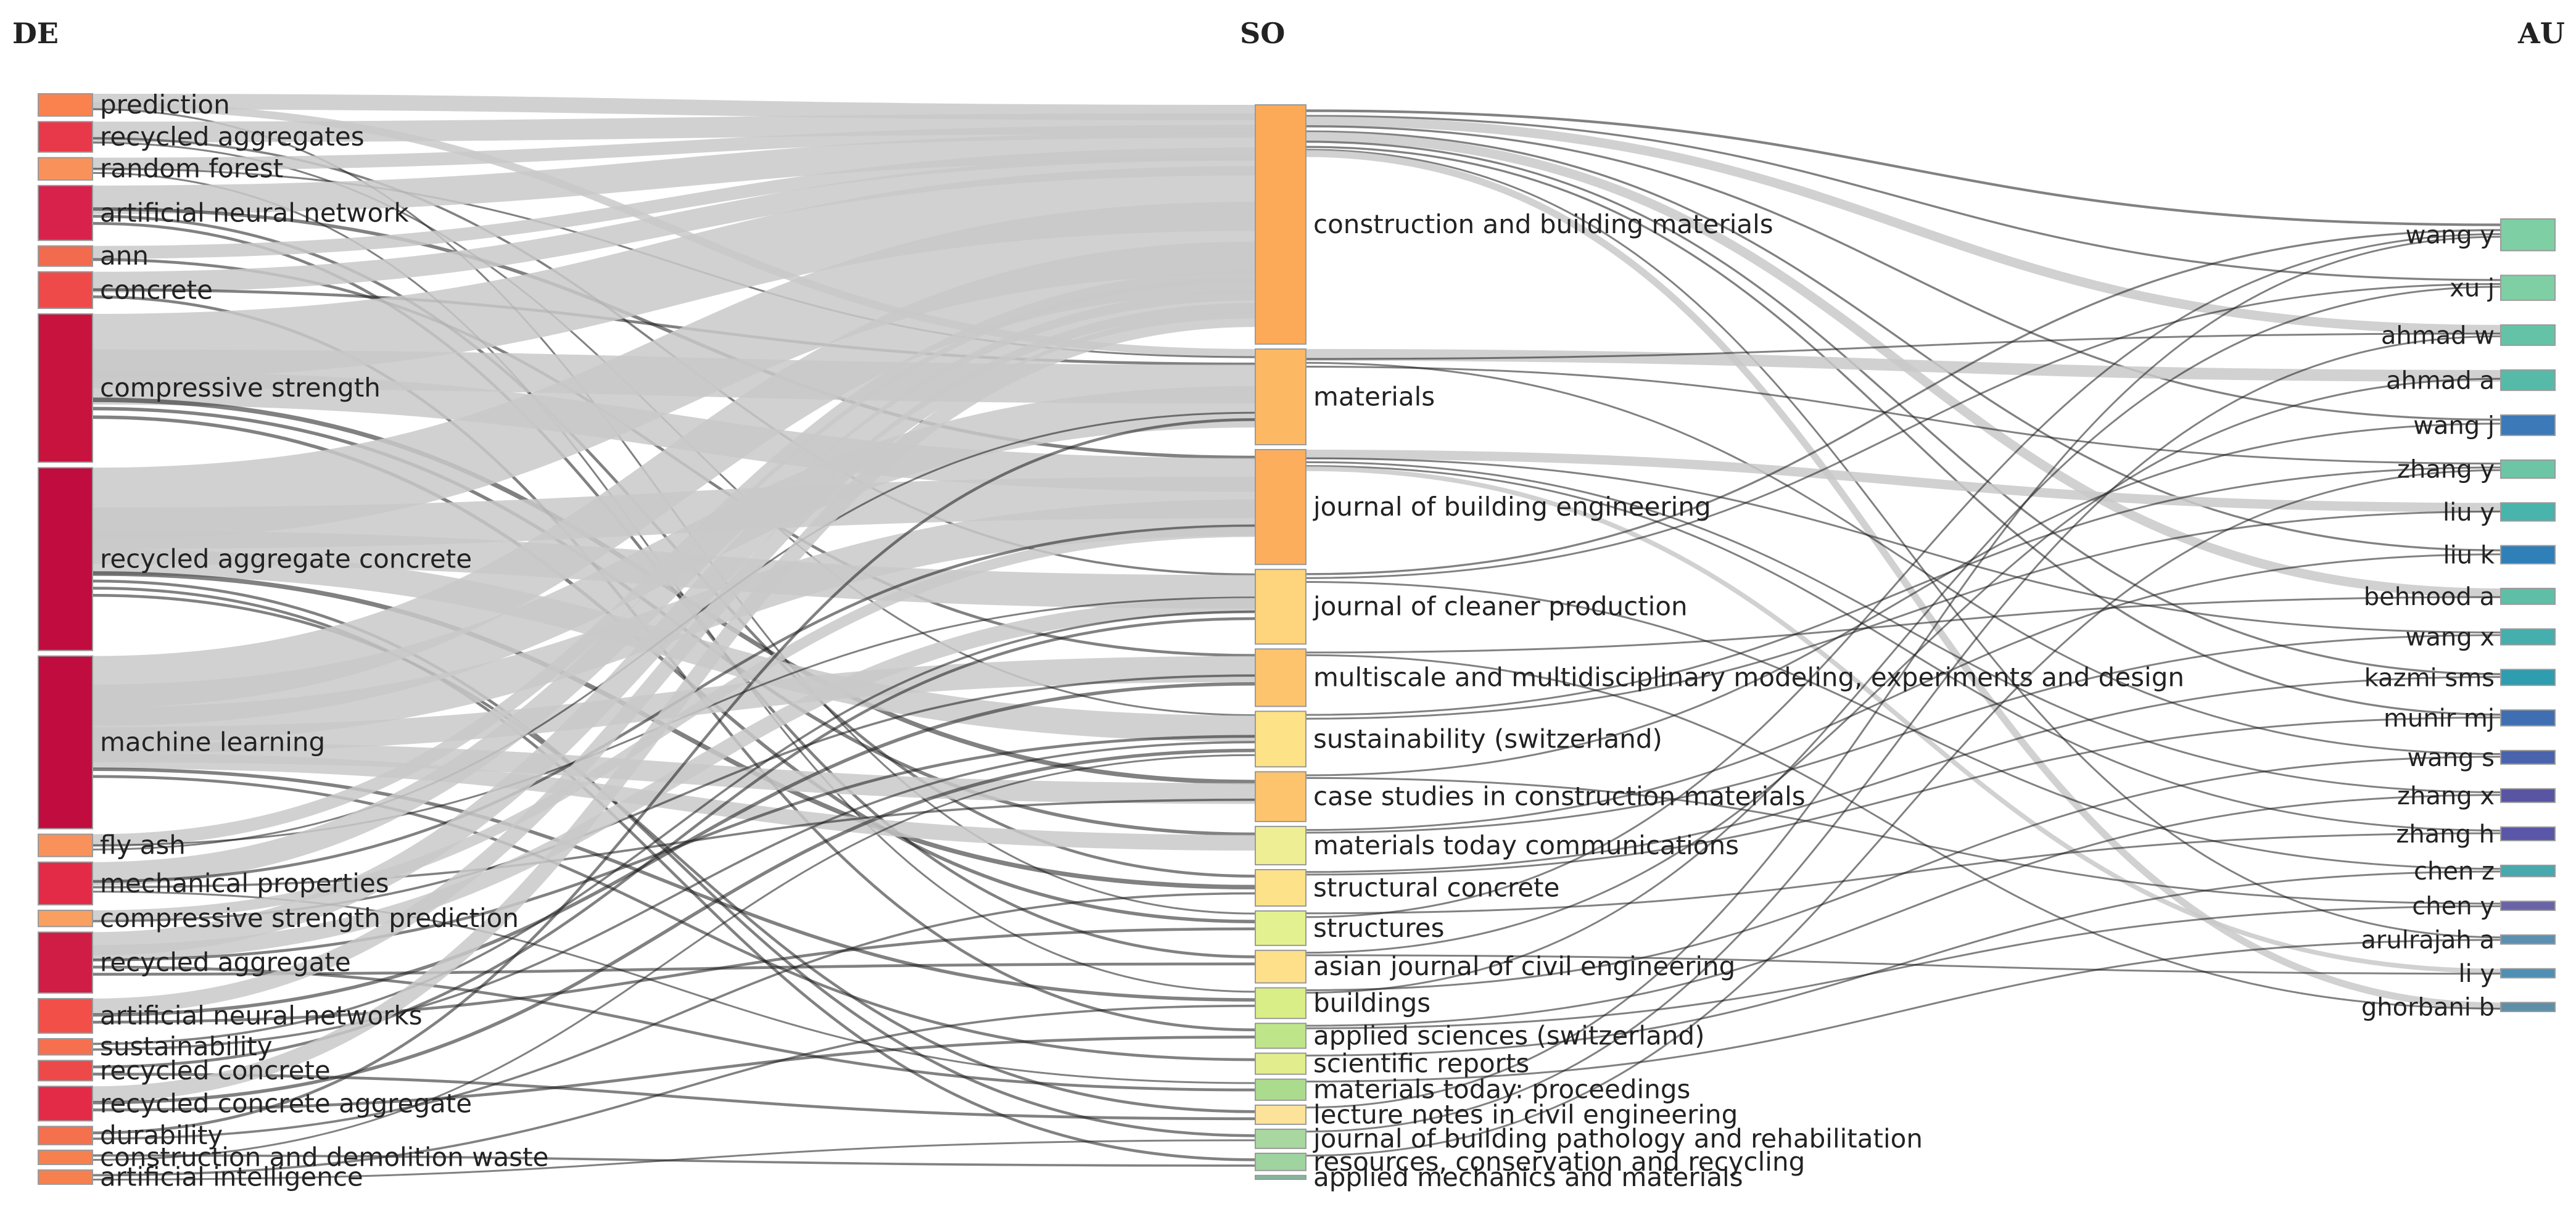 The width and height of the screenshot is (2576, 1220). I want to click on node-label-de-recycled-aggregates: recycled aggregates, so click(232, 137).